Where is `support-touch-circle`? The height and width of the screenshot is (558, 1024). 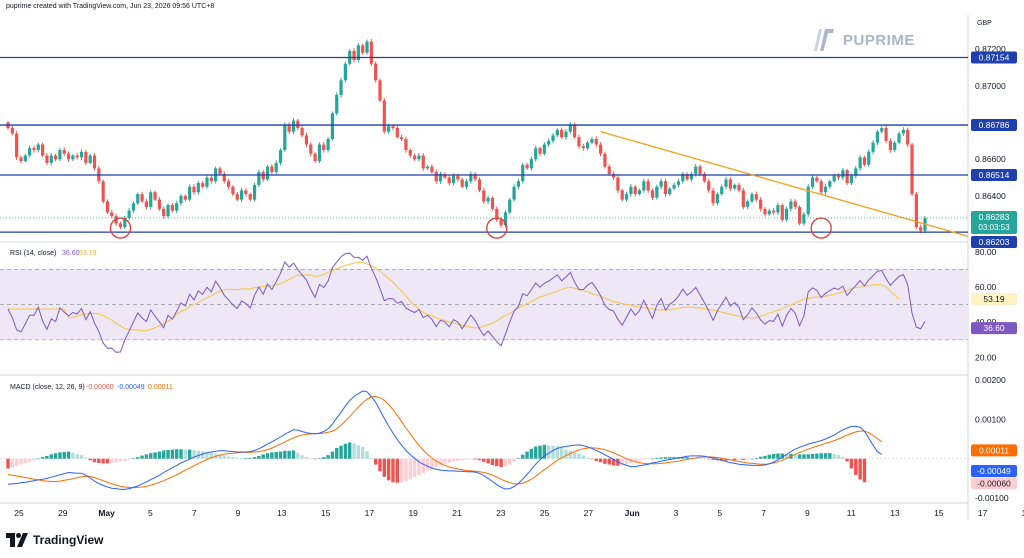 support-touch-circle is located at coordinates (821, 228).